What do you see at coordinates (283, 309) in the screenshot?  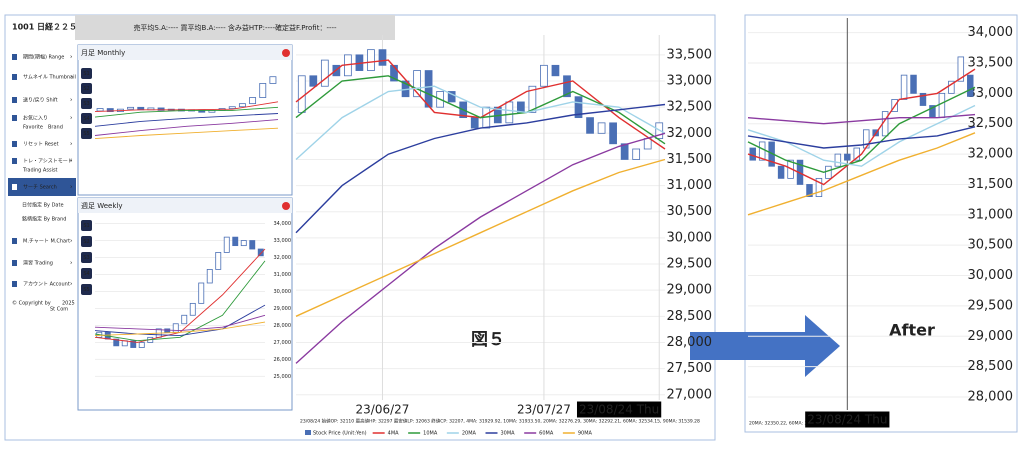 I see `y-tick-label: 29,000` at bounding box center [283, 309].